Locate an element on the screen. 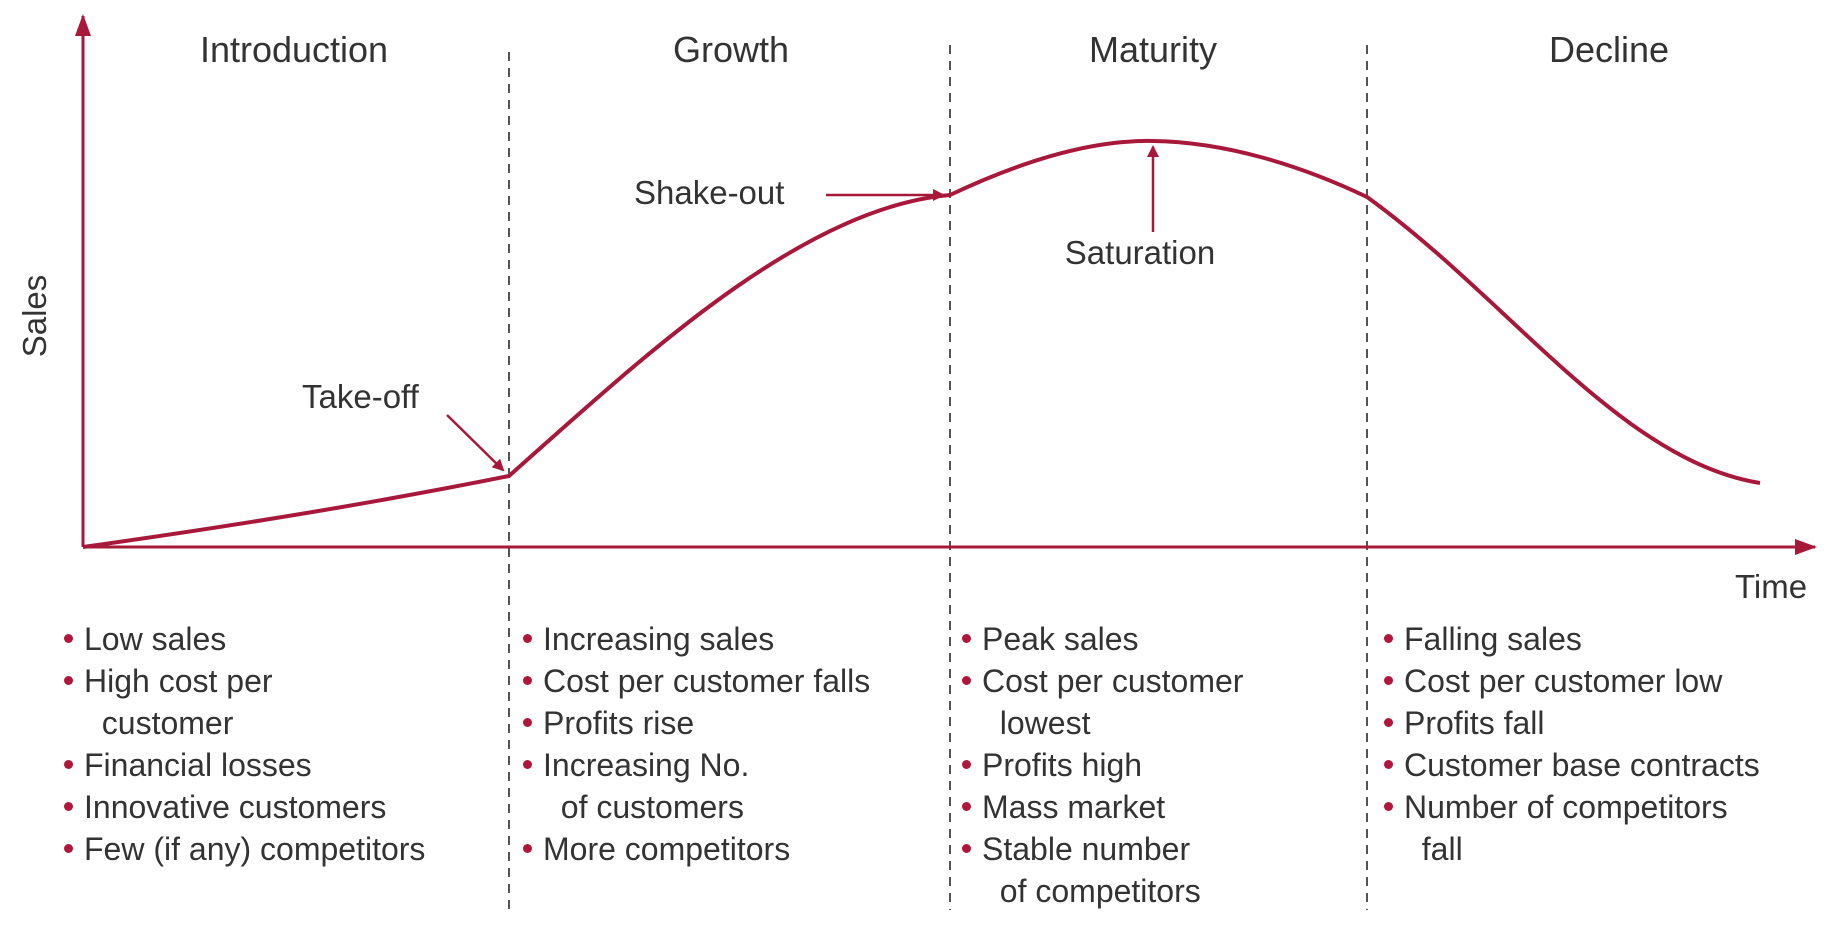 This screenshot has width=1829, height=930. stage-title-introduction: Introduction is located at coordinates (294, 49).